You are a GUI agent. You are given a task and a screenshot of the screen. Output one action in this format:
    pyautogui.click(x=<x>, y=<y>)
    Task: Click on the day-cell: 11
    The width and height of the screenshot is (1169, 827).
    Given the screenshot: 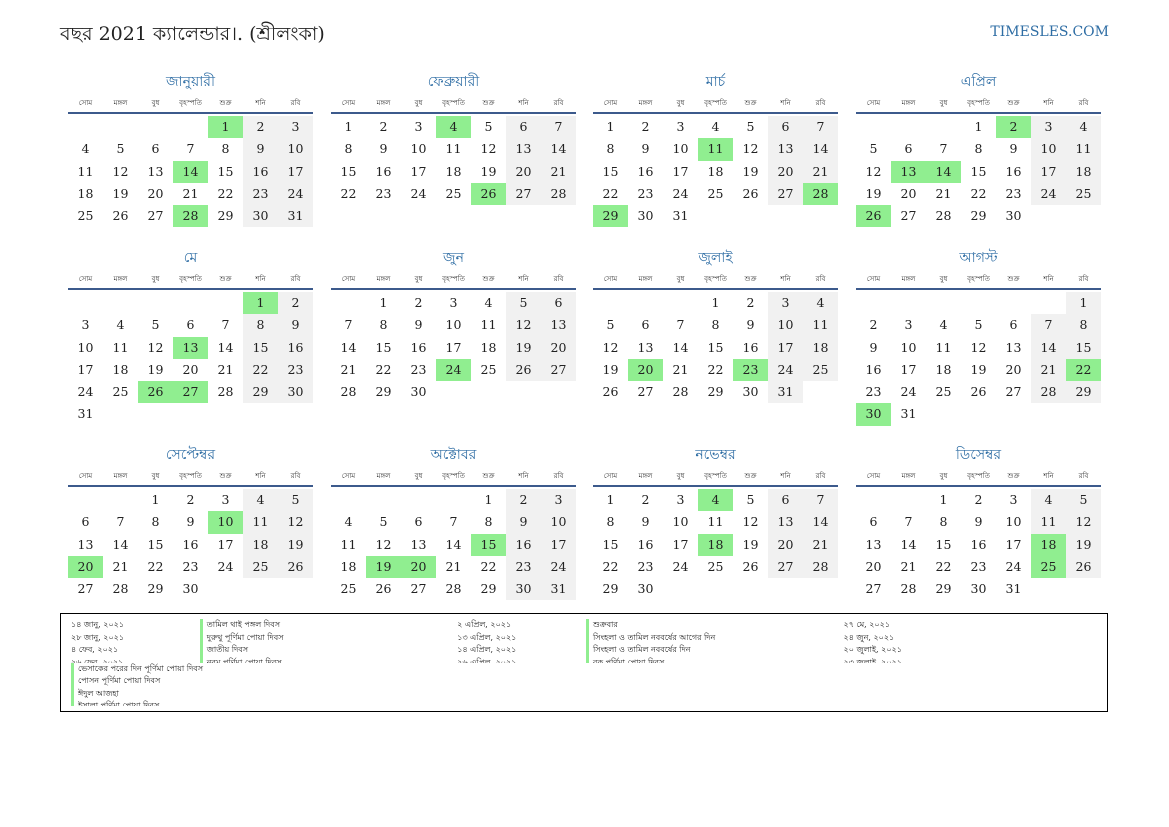 What is the action you would take?
    pyautogui.click(x=1083, y=149)
    